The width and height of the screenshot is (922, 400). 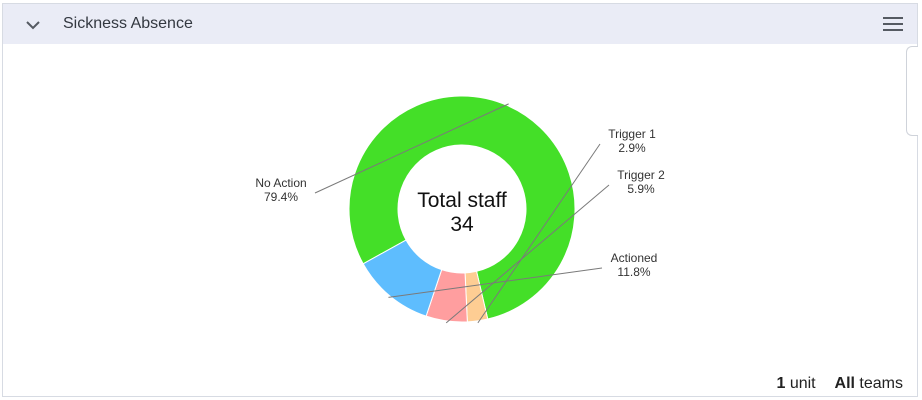 What do you see at coordinates (411, 148) in the screenshot?
I see `leader-line-no-action` at bounding box center [411, 148].